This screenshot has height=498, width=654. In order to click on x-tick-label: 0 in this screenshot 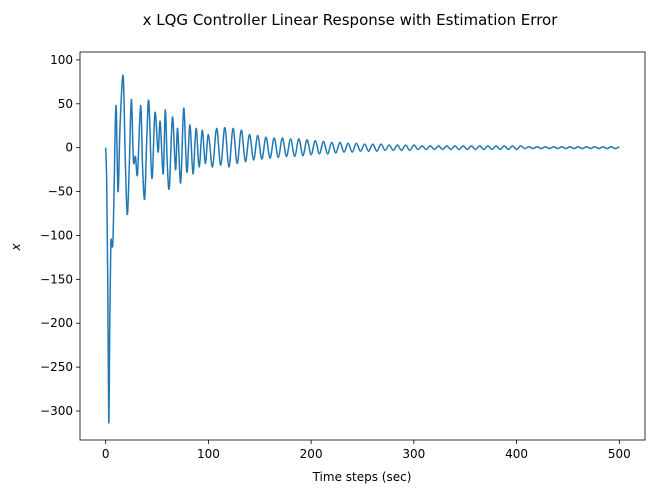, I will do `click(106, 454)`.